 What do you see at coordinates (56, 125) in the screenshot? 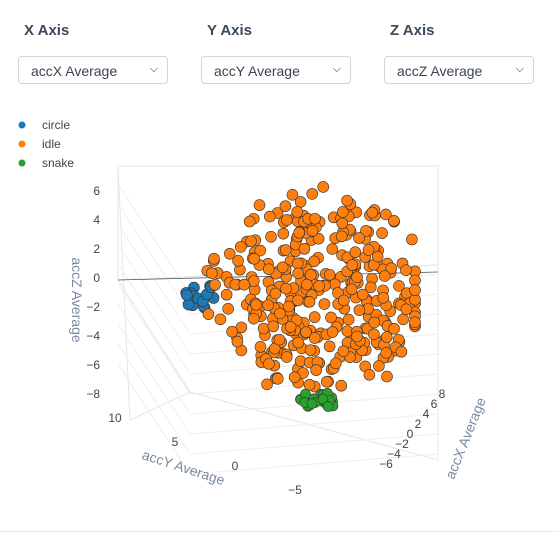
I see `legend-label: circle` at bounding box center [56, 125].